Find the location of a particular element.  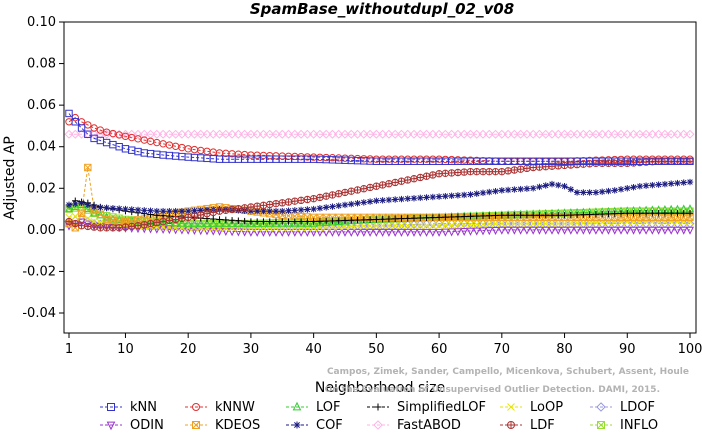

legend-label: LDOF is located at coordinates (637, 407).